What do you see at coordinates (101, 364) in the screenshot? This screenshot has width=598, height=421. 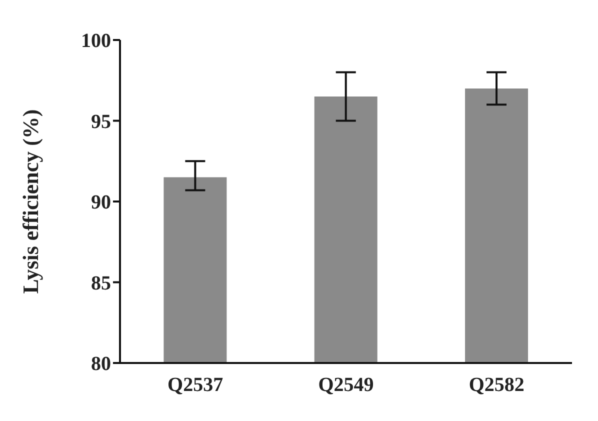 I see `y-tick-label: 80` at bounding box center [101, 364].